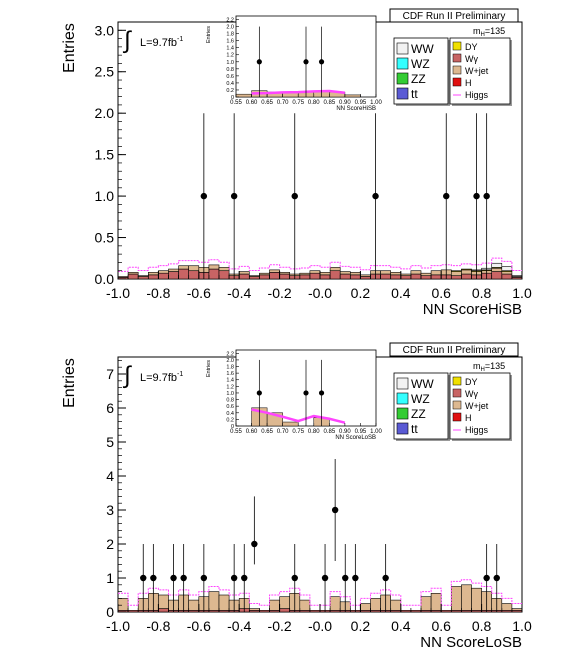 Image resolution: width=567 pixels, height=672 pixels. Describe the element at coordinates (376, 432) in the screenshot. I see `inset-x-tick-label: 1.00` at that location.